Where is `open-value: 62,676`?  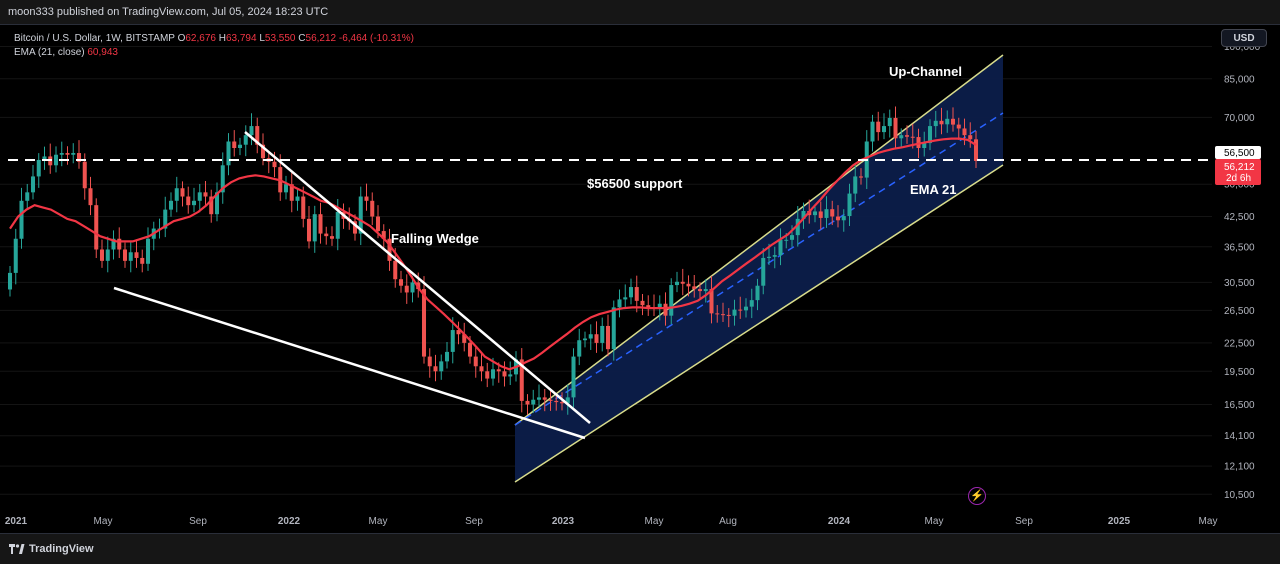 open-value: 62,676 is located at coordinates (200, 38).